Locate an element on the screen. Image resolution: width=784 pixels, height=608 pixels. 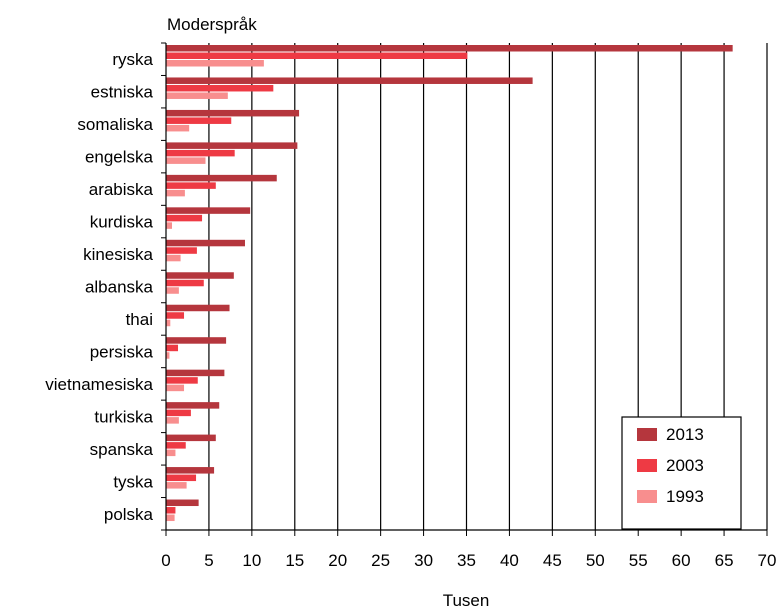
legend-label: 2003 is located at coordinates (685, 465).